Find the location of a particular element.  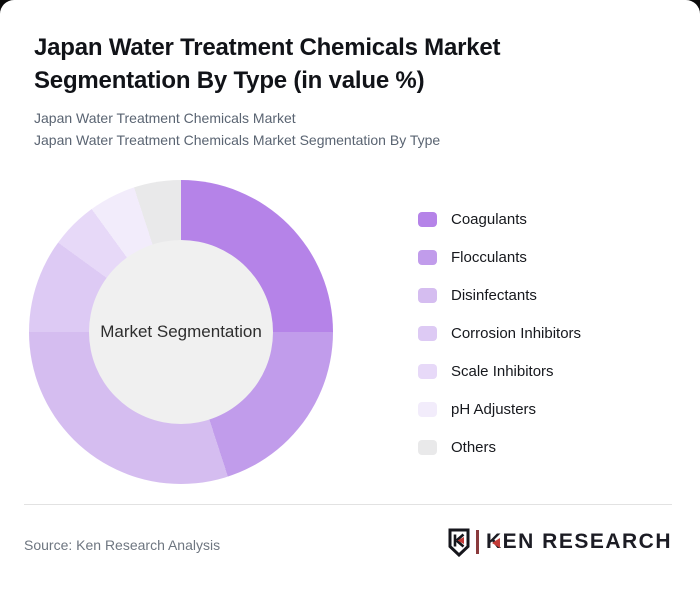

ken-research-logo: K EN RESEARCH is located at coordinates (560, 542).